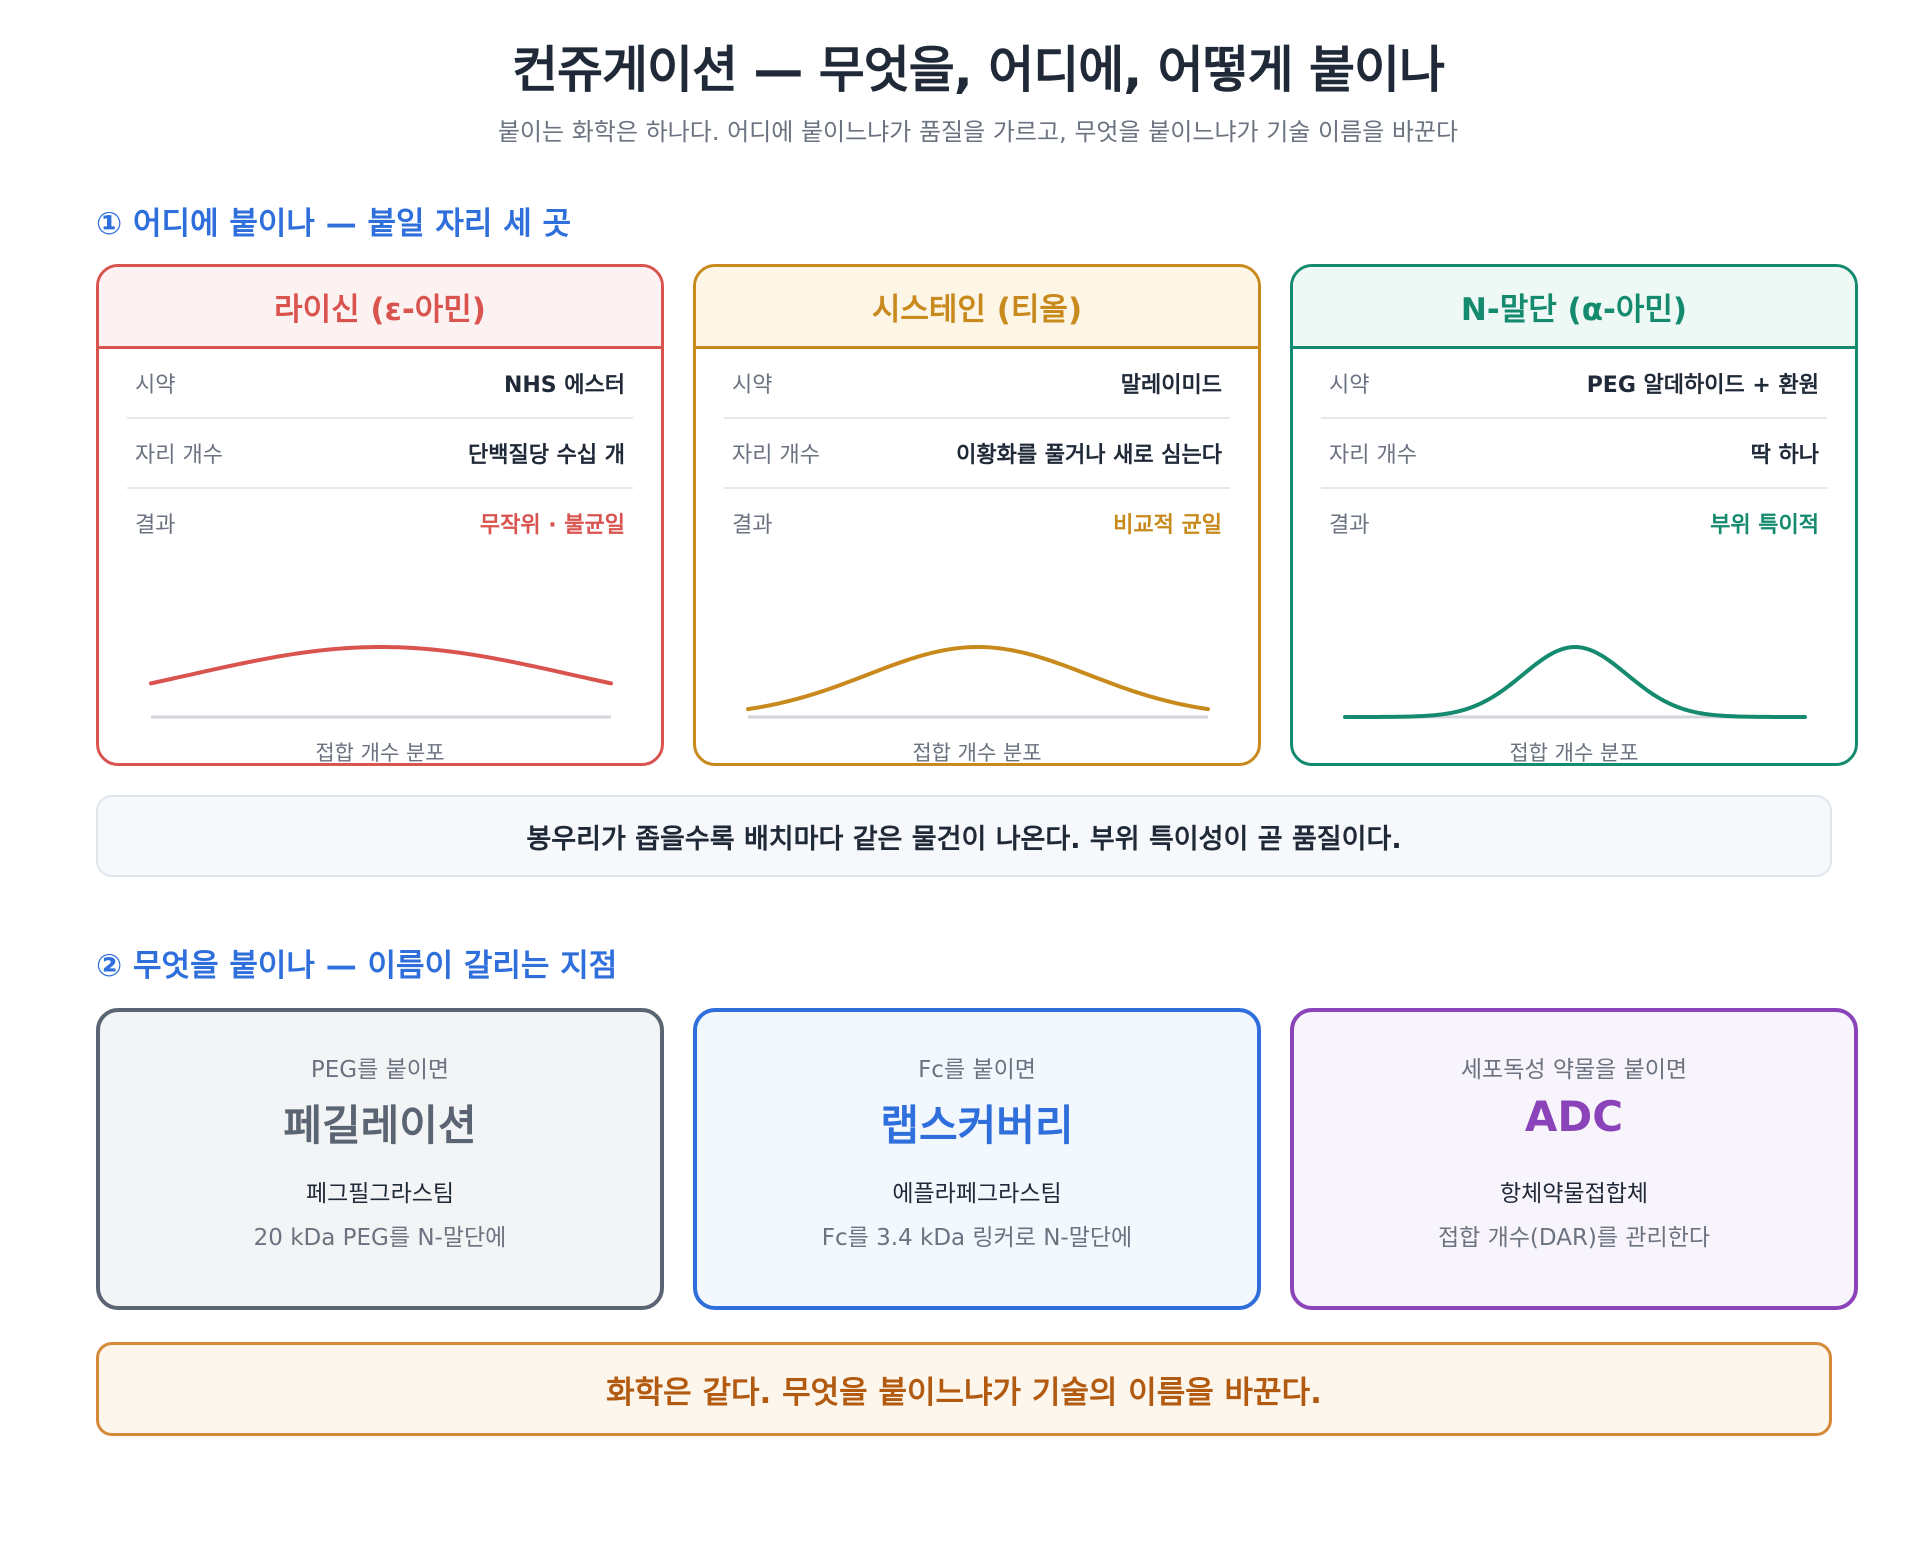 This screenshot has height=1560, width=1920. I want to click on site-card-title: N-말단 (α-아민), so click(1574, 308).